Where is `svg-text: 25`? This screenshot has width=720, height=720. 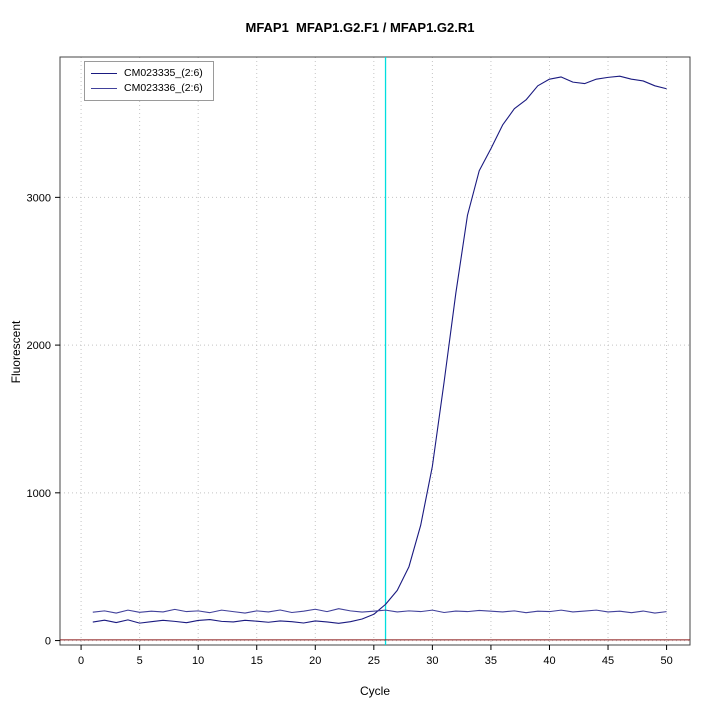
svg-text: 25 is located at coordinates (374, 661).